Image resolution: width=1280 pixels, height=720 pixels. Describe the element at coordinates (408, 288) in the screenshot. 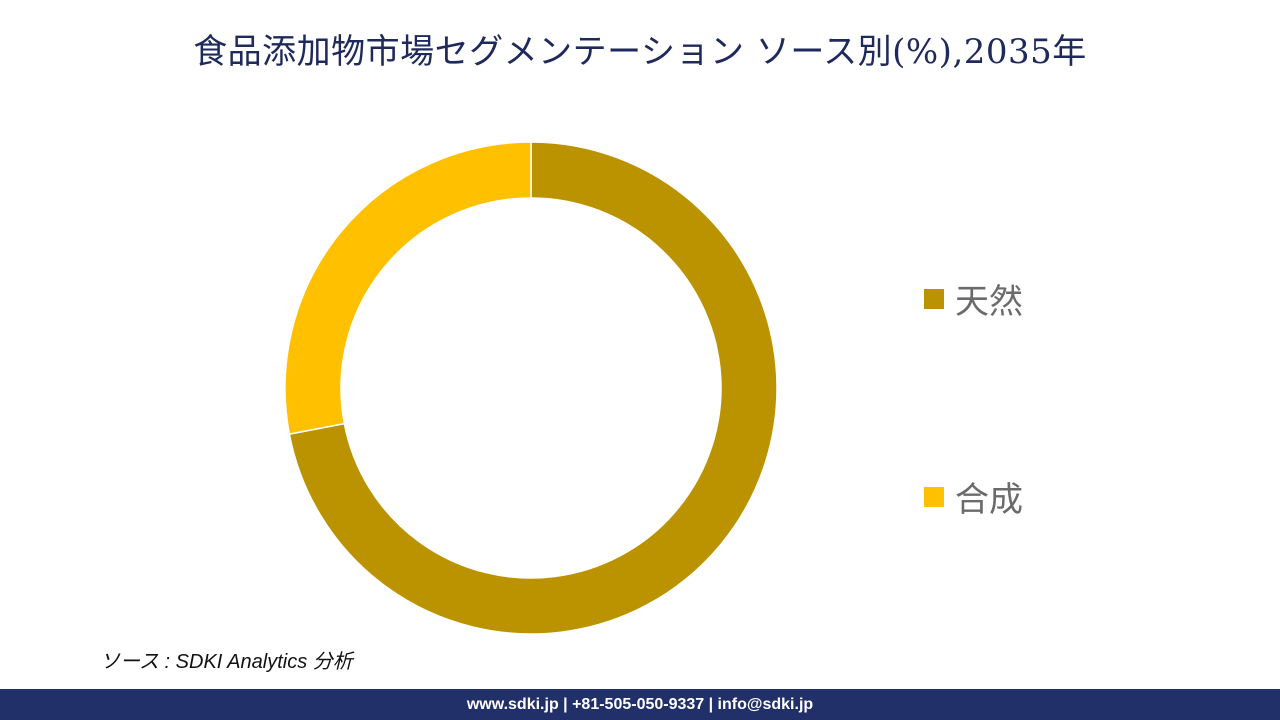

I see `donut-slice-synthetic` at that location.